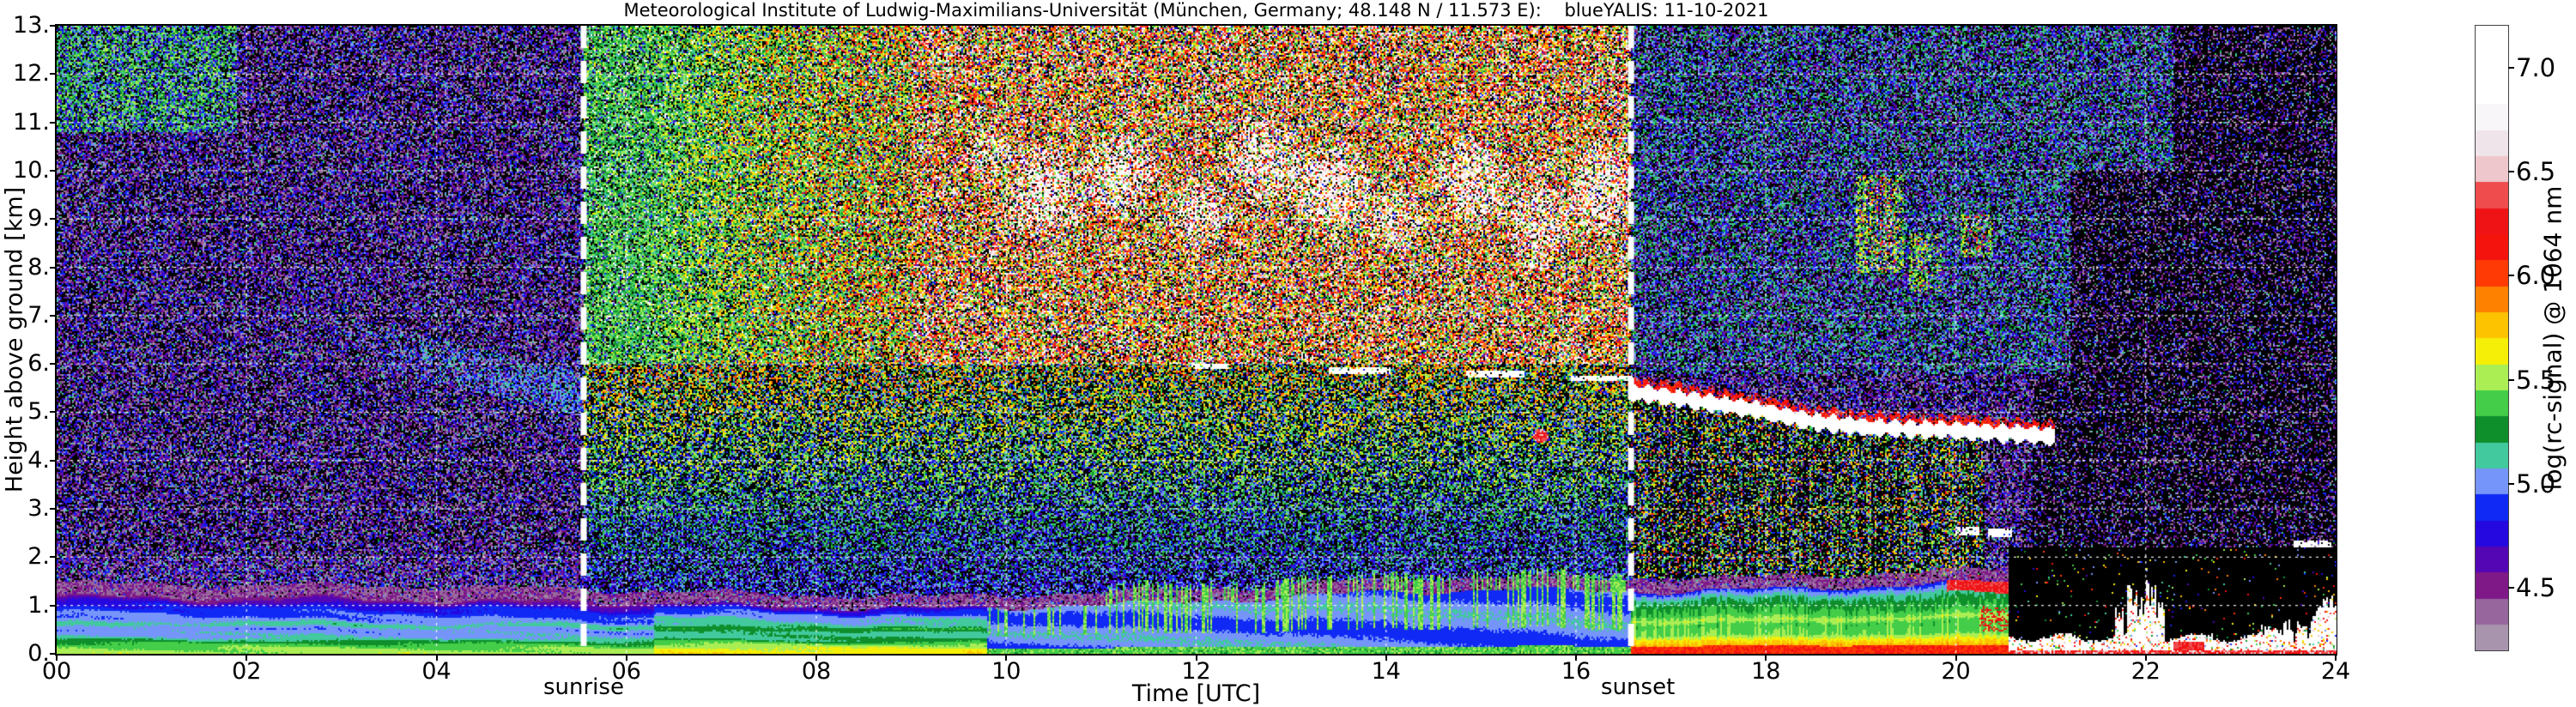  What do you see at coordinates (2536, 380) in the screenshot?
I see `colorbar-tick-label: 5.5` at bounding box center [2536, 380].